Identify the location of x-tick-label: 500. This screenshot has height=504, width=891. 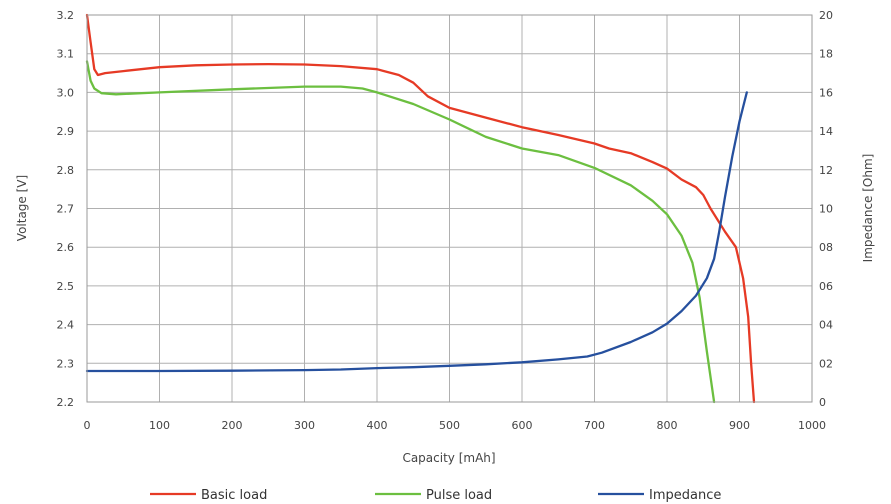
(449, 425).